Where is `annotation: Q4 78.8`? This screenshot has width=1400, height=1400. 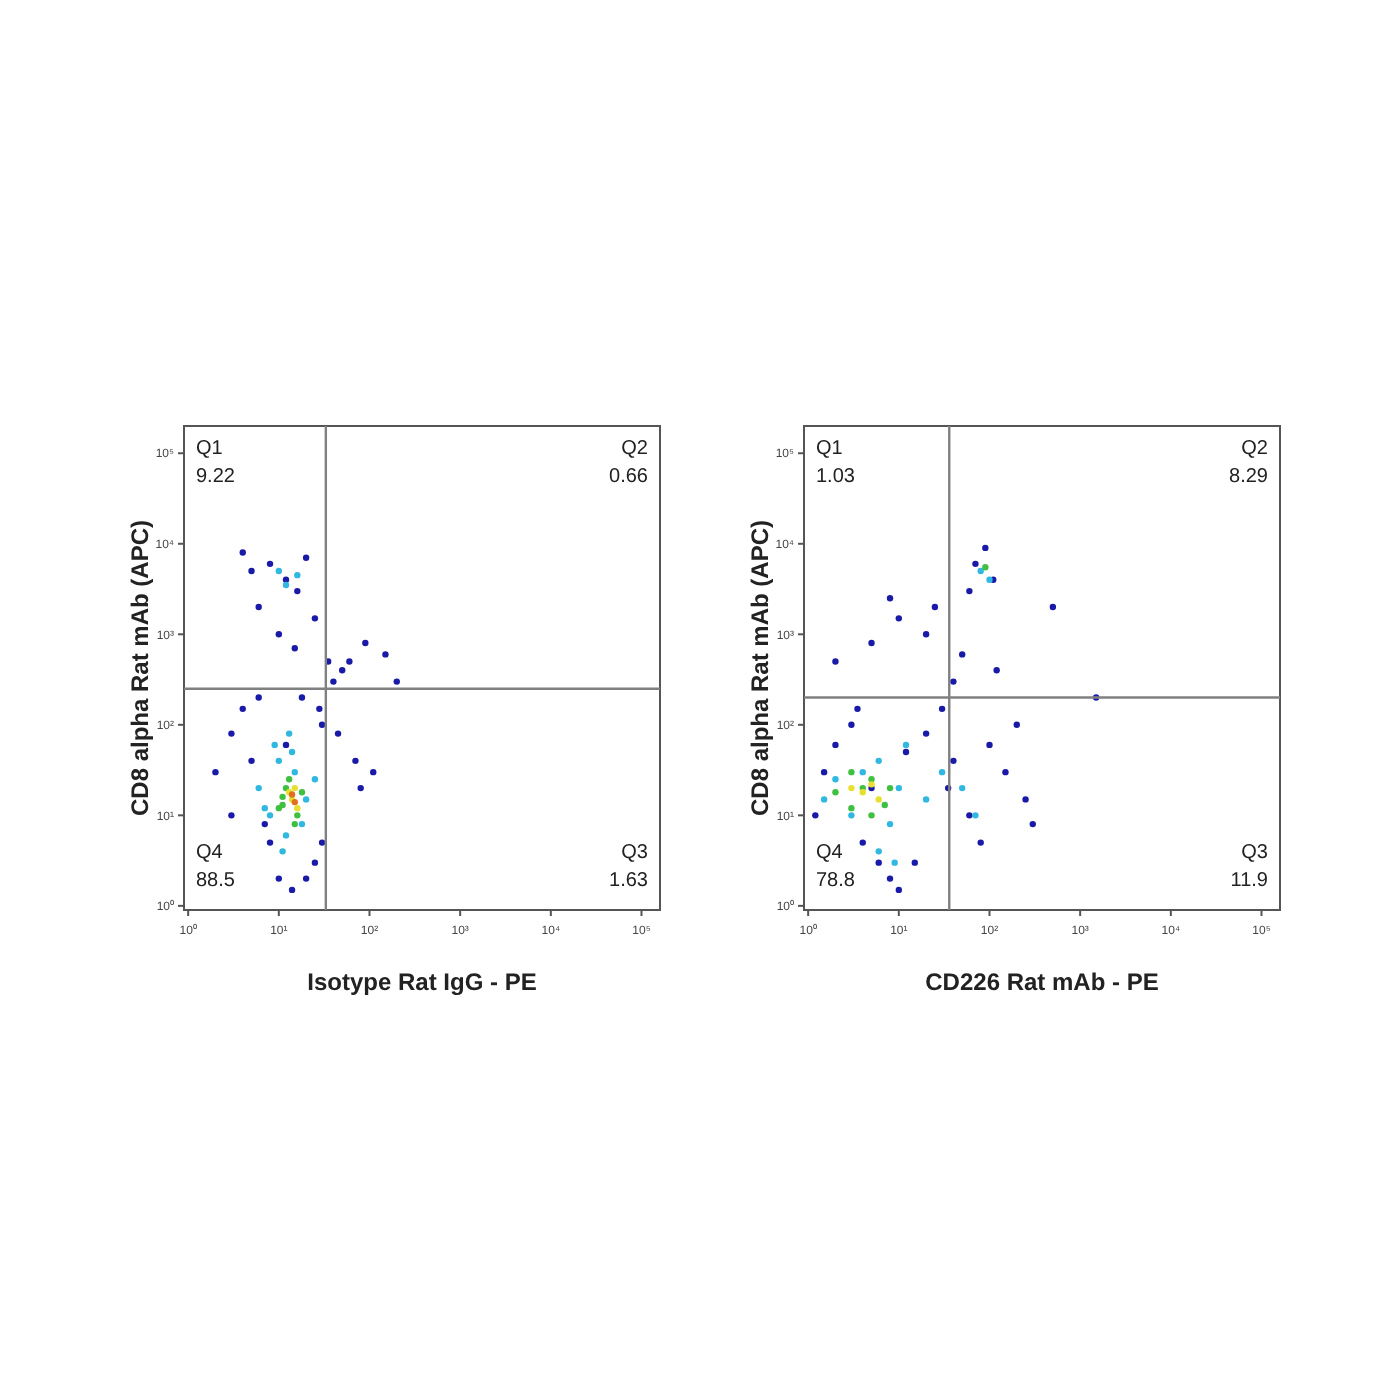
annotation: Q4 78.8 is located at coordinates (836, 867).